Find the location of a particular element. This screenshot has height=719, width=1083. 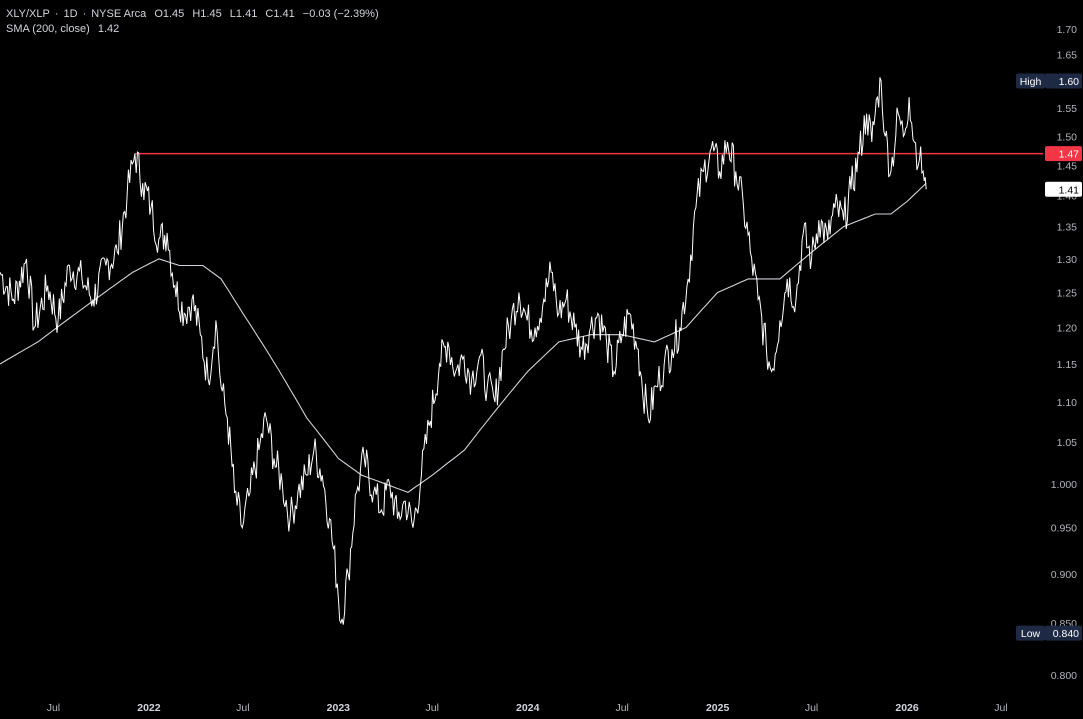

price-badge-value: 1.41 is located at coordinates (1069, 190).